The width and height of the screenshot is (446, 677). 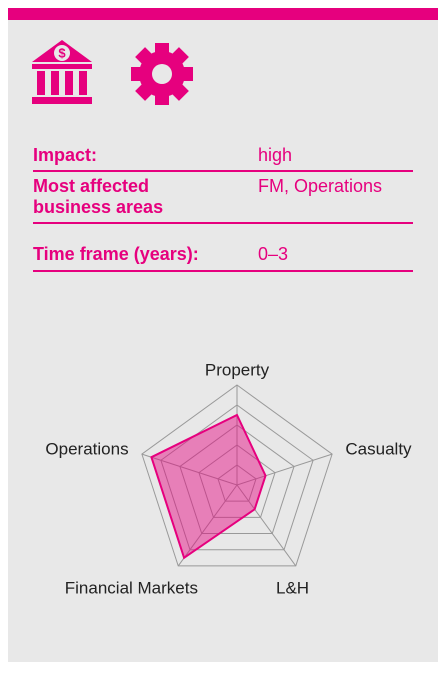 What do you see at coordinates (116, 254) in the screenshot?
I see `row-label: Time frame (years):` at bounding box center [116, 254].